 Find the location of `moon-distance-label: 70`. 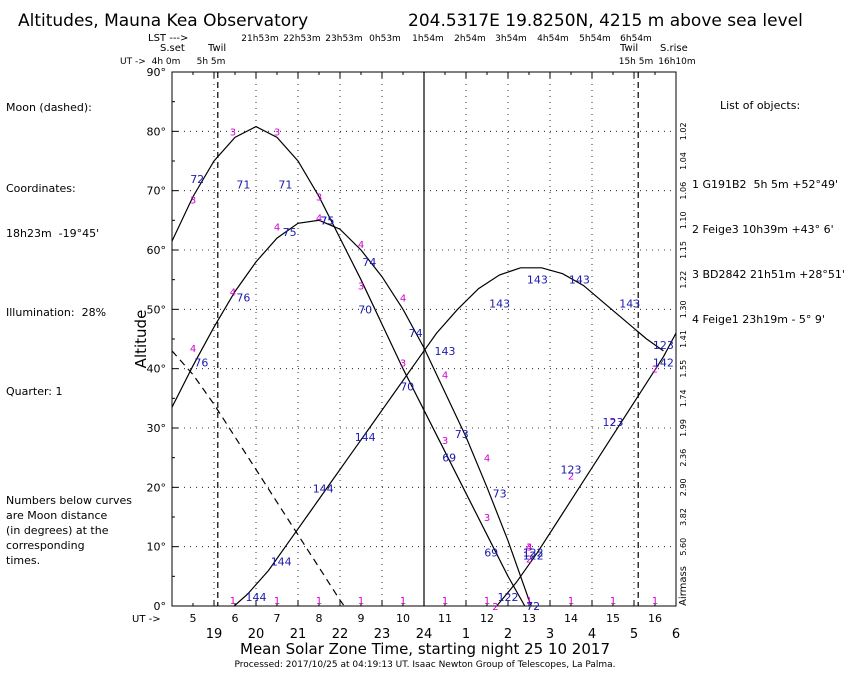

moon-distance-label: 70 is located at coordinates (365, 309).